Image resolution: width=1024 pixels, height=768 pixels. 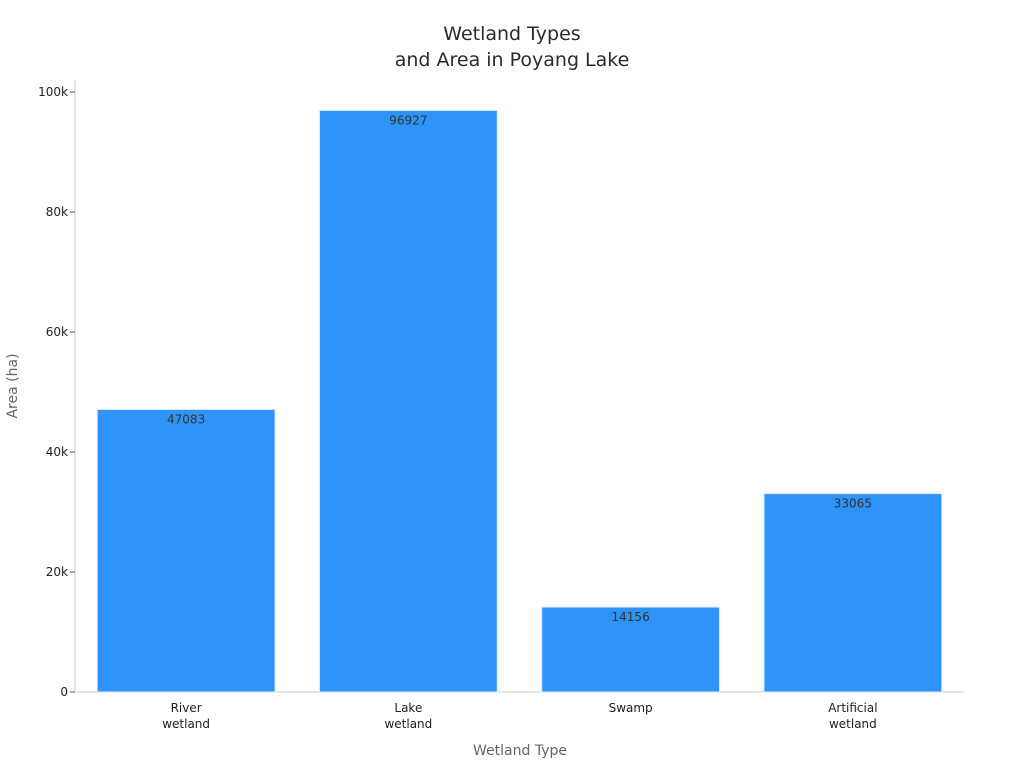 What do you see at coordinates (852, 708) in the screenshot?
I see `category-label: Artificial` at bounding box center [852, 708].